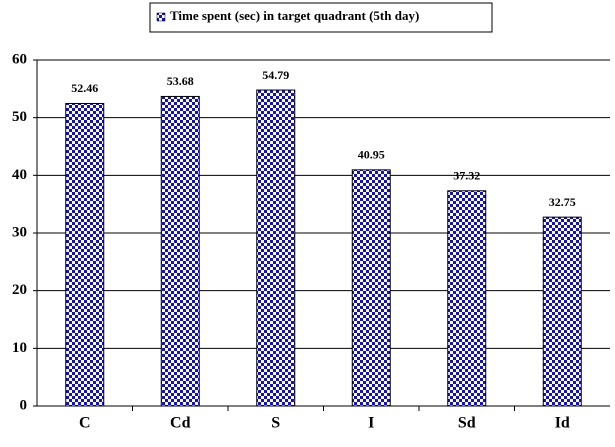 The height and width of the screenshot is (447, 615). What do you see at coordinates (85, 423) in the screenshot?
I see `x-tick-label: C` at bounding box center [85, 423].